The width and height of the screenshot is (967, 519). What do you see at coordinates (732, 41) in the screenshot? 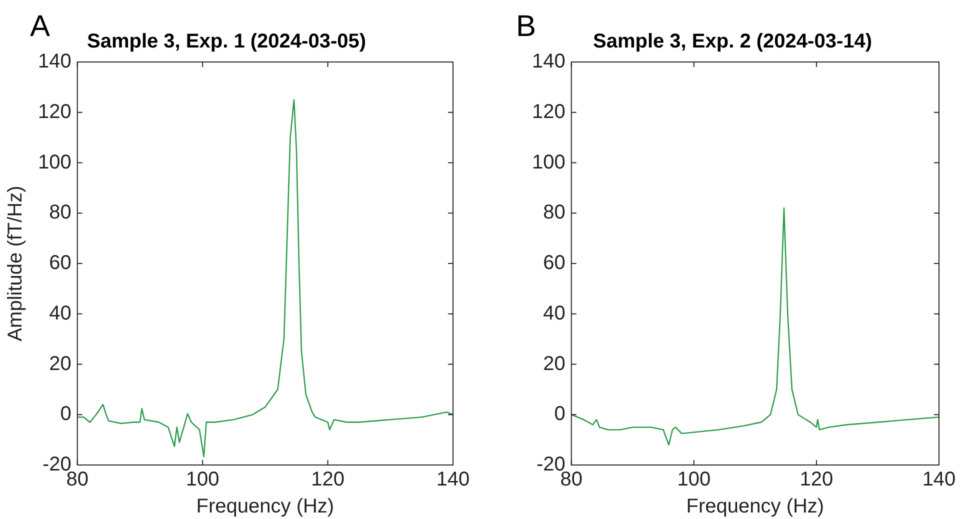
I see `chart-title: Sample 3, Exp. 2 (2024-03-14)` at bounding box center [732, 41].